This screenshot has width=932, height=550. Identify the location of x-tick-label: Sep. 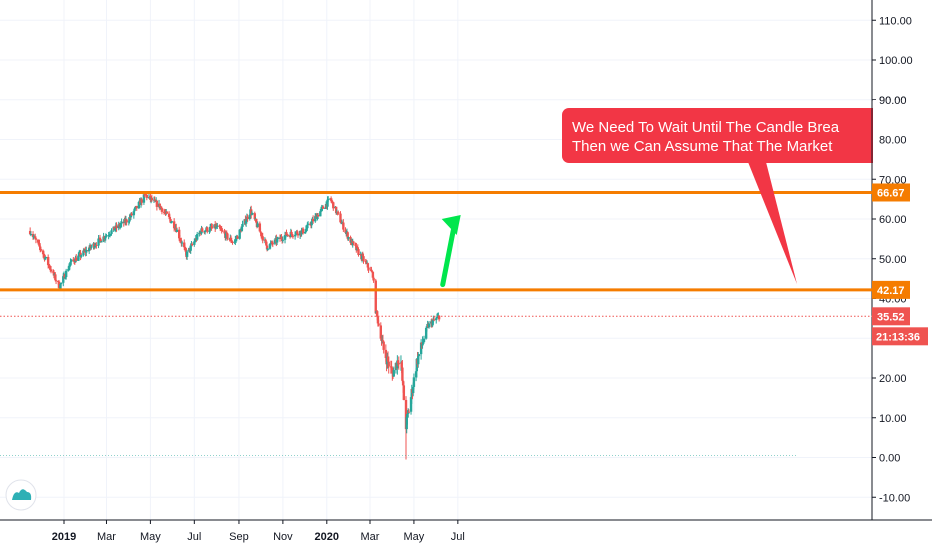
(239, 537).